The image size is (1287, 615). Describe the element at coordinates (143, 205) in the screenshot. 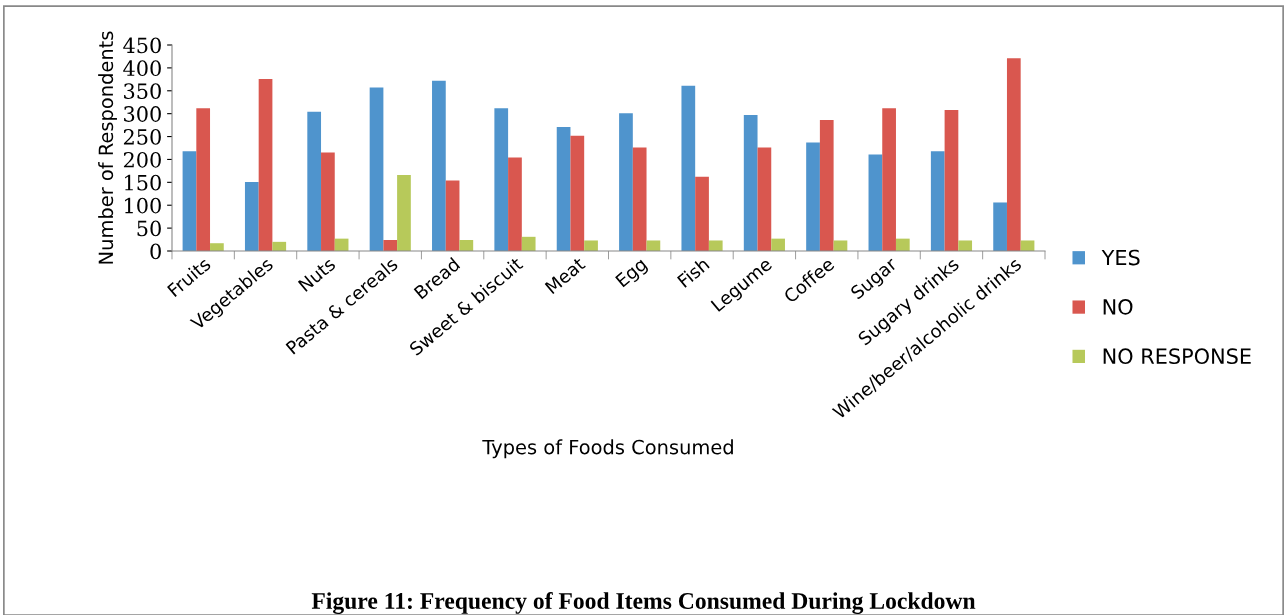

I see `y-tick-label: 100` at that location.